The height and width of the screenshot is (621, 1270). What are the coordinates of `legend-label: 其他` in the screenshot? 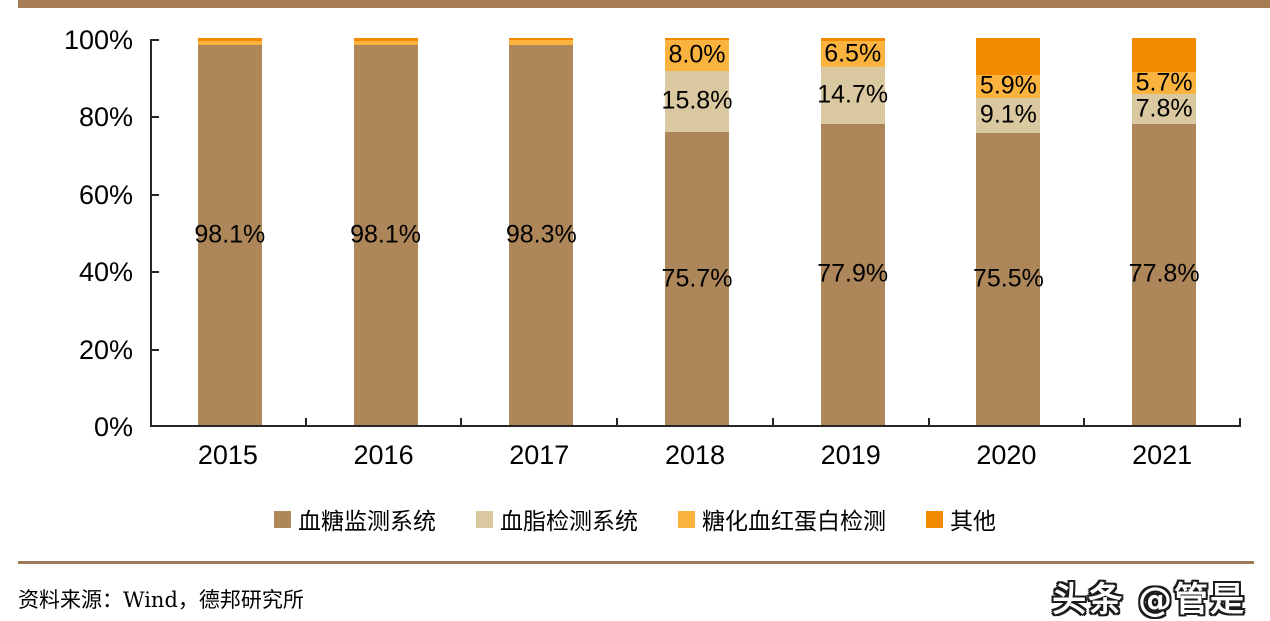 It's located at (973, 522).